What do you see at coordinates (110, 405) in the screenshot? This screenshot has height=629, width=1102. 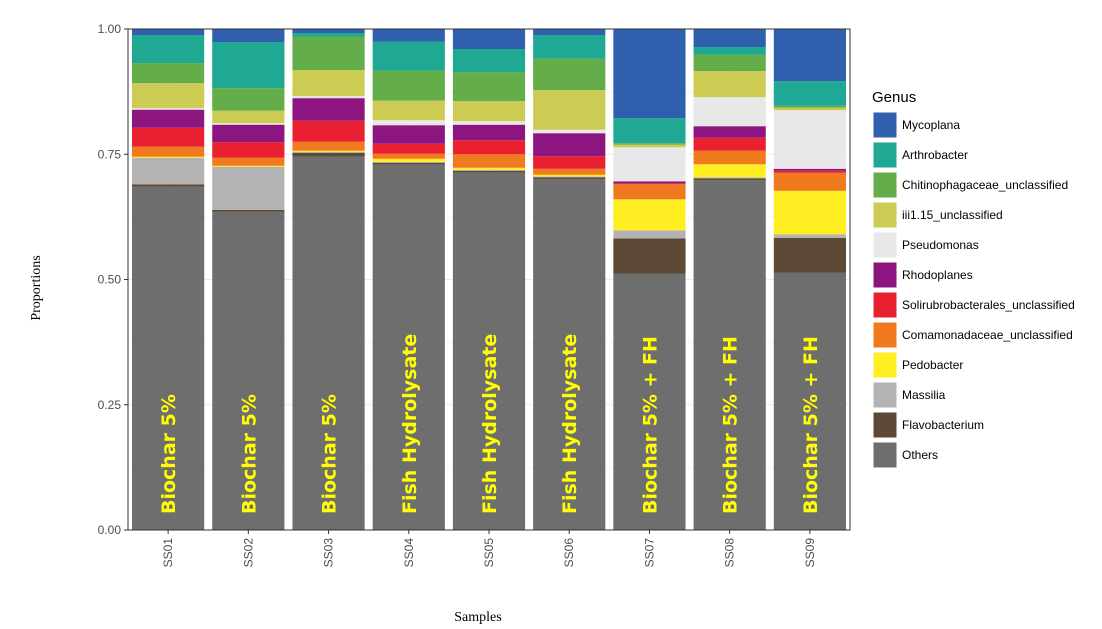 I see `y-tick-label: 0.25` at bounding box center [110, 405].